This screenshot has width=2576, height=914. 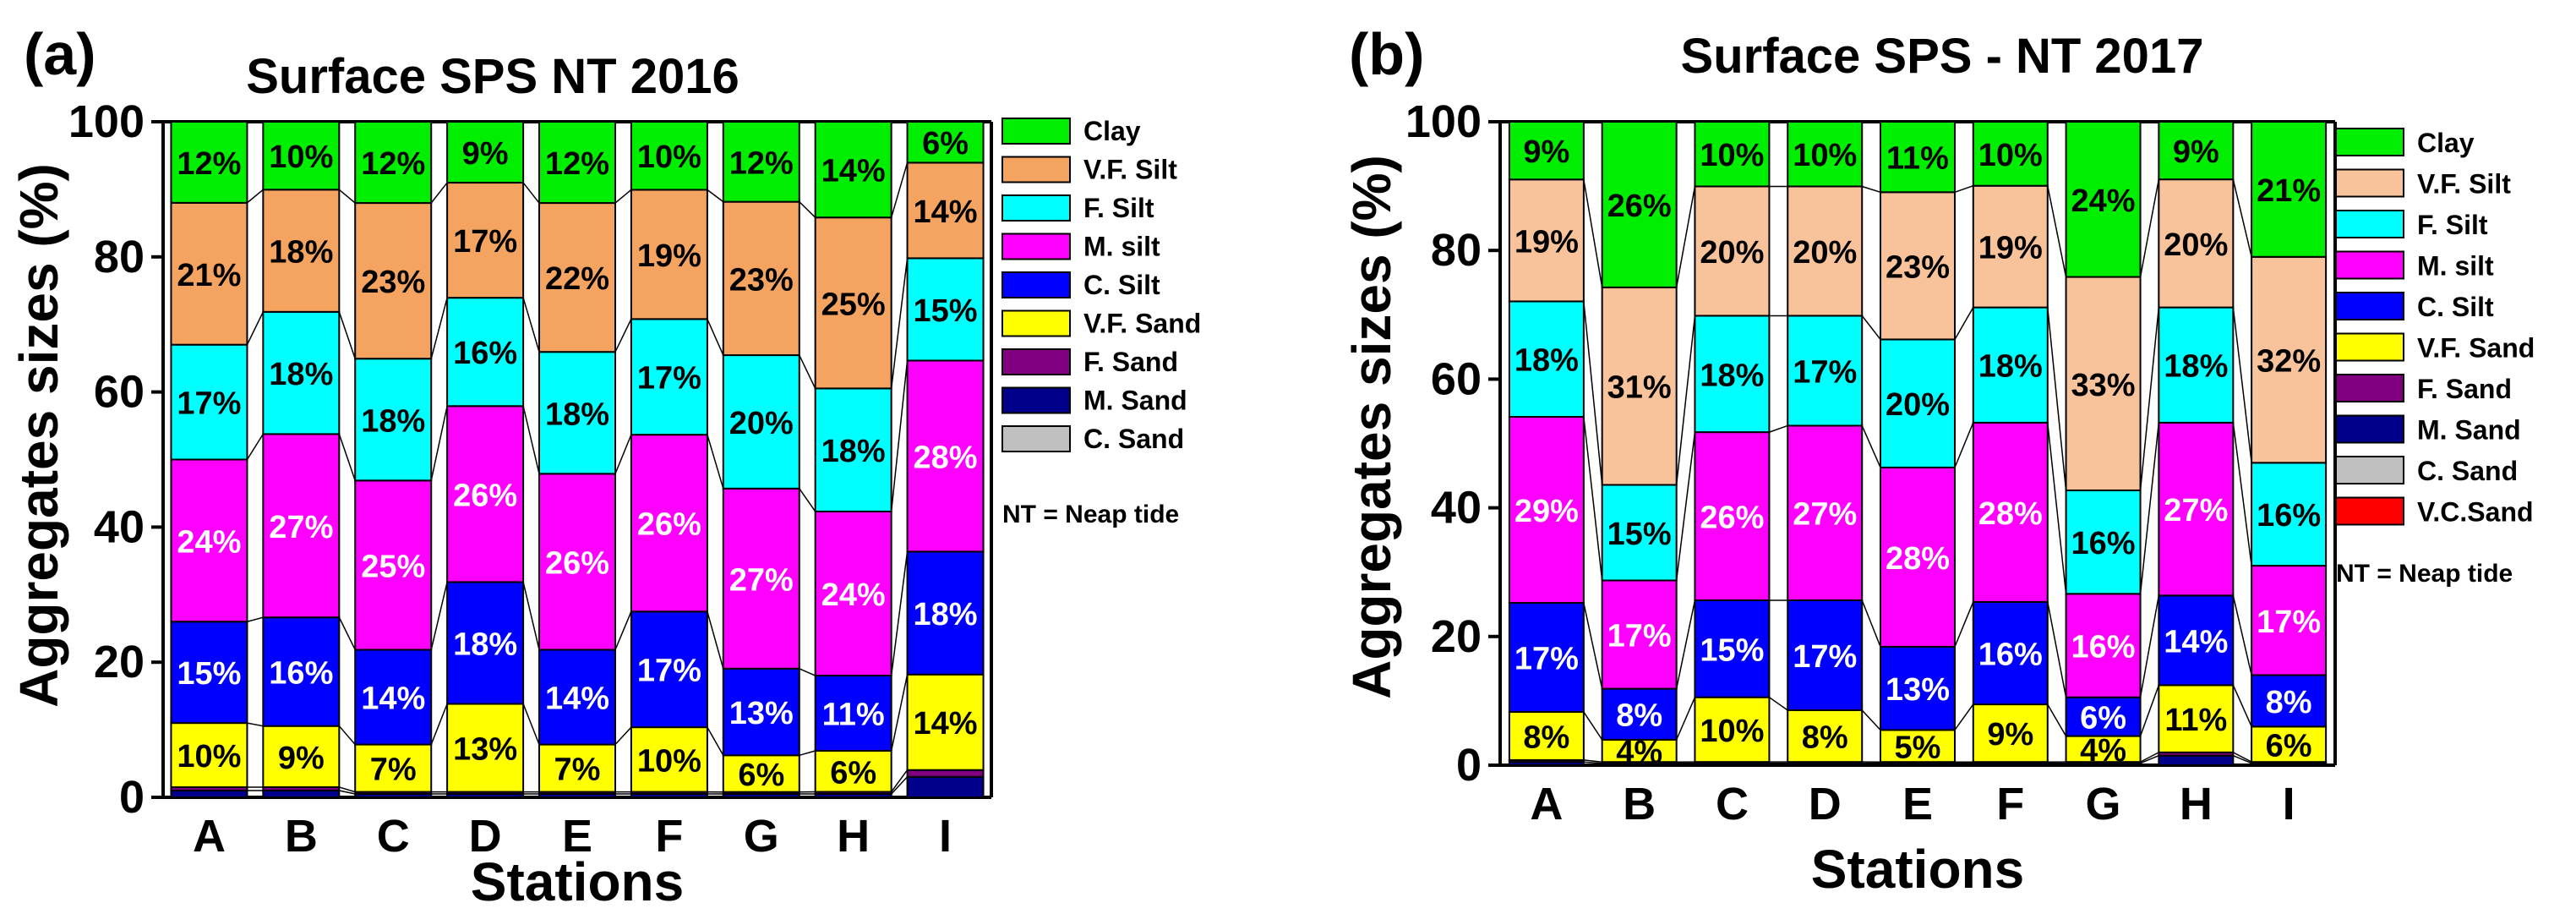 I want to click on legend-swatch-m-silt, so click(x=1036, y=246).